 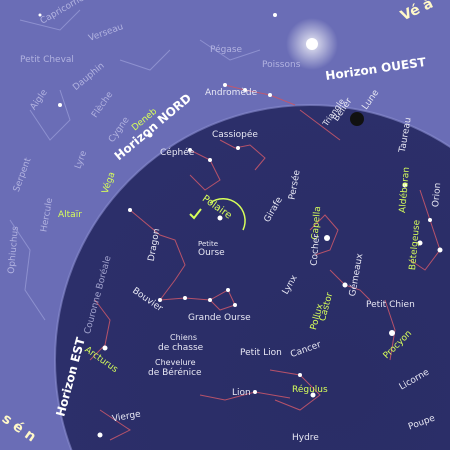 What do you see at coordinates (281, 65) in the screenshot?
I see `label-poissons: Poissons` at bounding box center [281, 65].